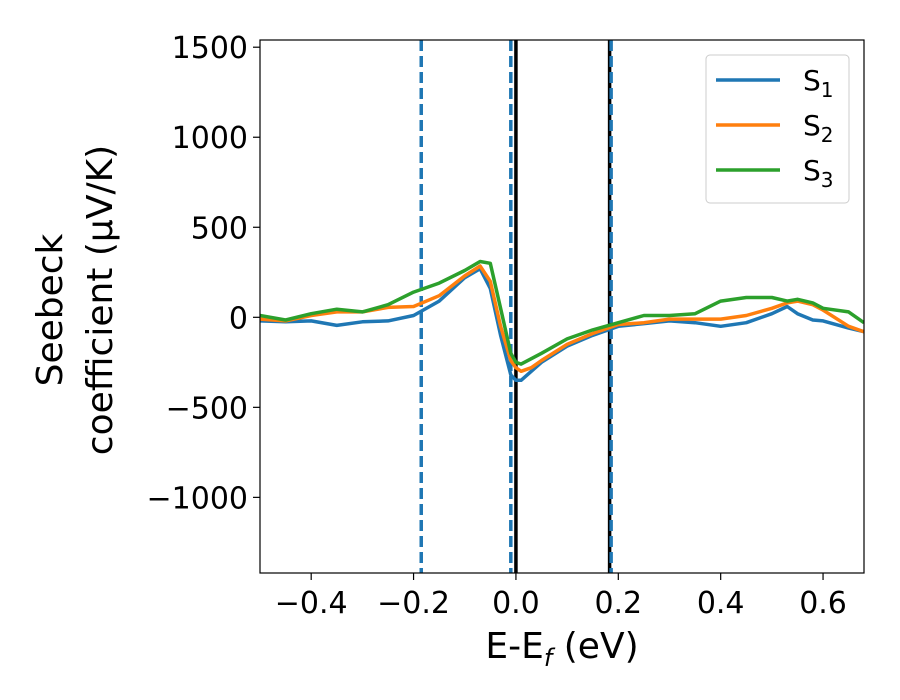  Describe the element at coordinates (618, 603) in the screenshot. I see `x-tick-label: 0.2` at that location.